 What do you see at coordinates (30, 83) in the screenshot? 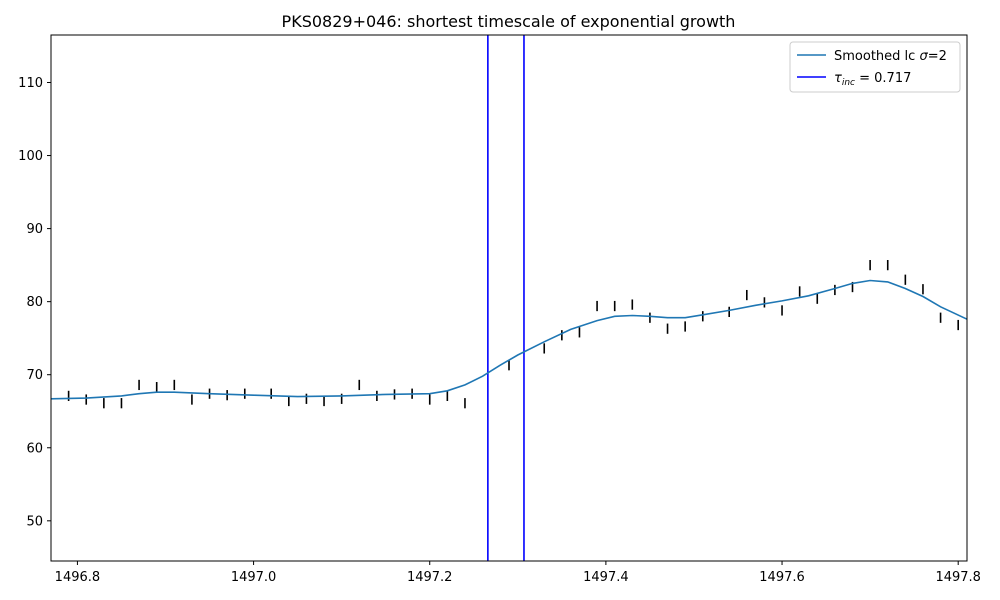
I see `y-tick-label: 110` at bounding box center [30, 83].